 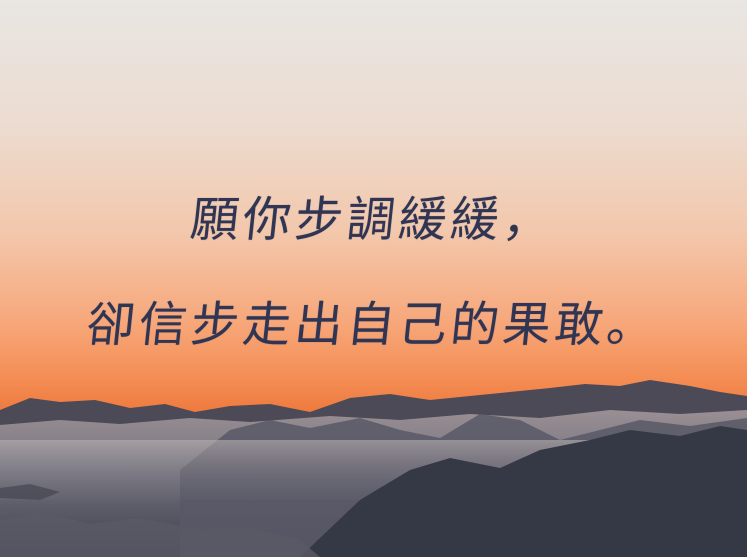 What do you see at coordinates (373, 325) in the screenshot?
I see `quote-line-2: 卻信步走出自己的果敢。` at bounding box center [373, 325].